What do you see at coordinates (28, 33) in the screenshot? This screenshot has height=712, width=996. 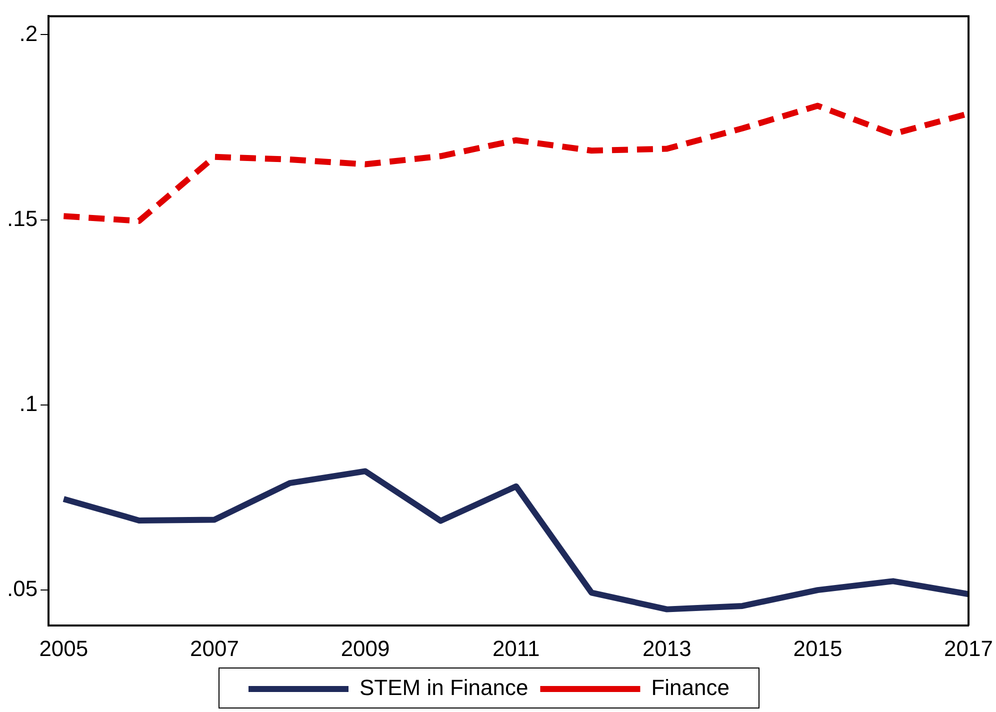 I see `y-tick-label: .2` at bounding box center [28, 33].